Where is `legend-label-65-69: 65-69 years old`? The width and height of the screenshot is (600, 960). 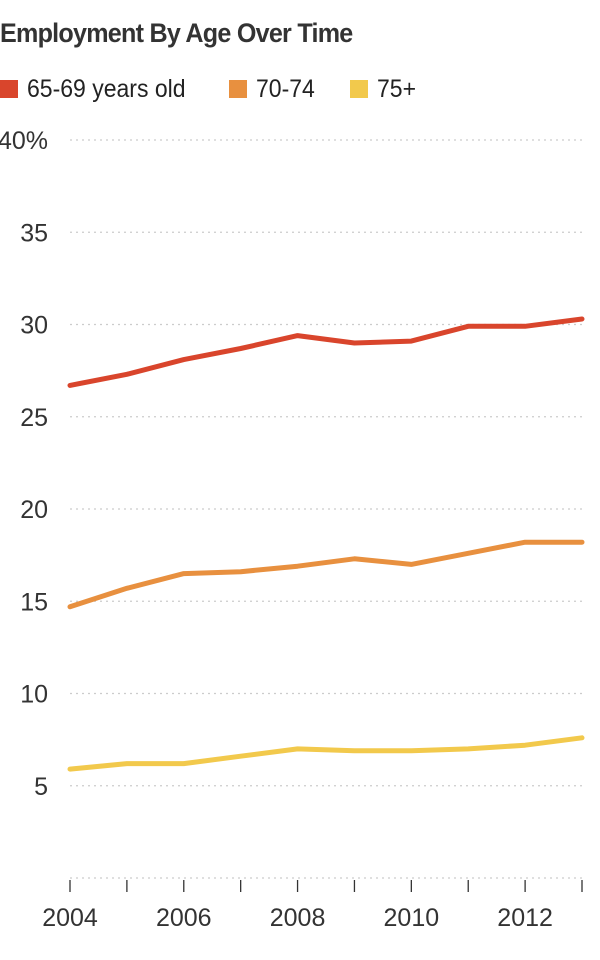
legend-label-65-69: 65-69 years old is located at coordinates (106, 88).